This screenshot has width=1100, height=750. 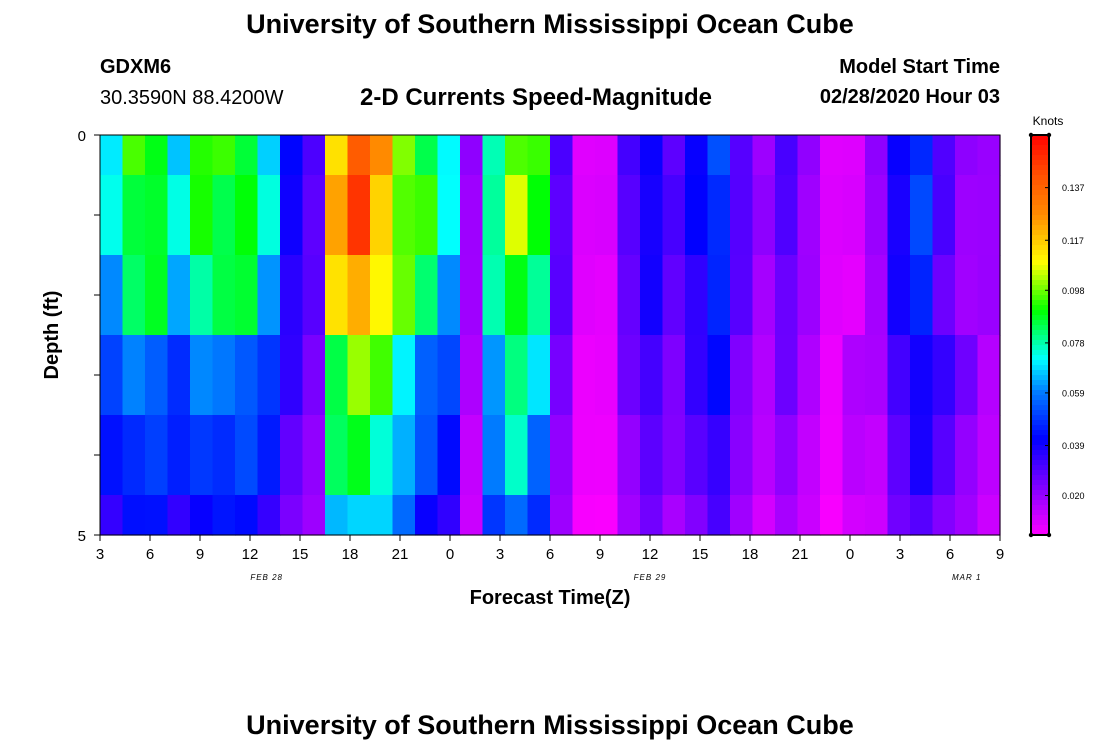 I want to click on x-tick-label: 6, so click(x=950, y=554).